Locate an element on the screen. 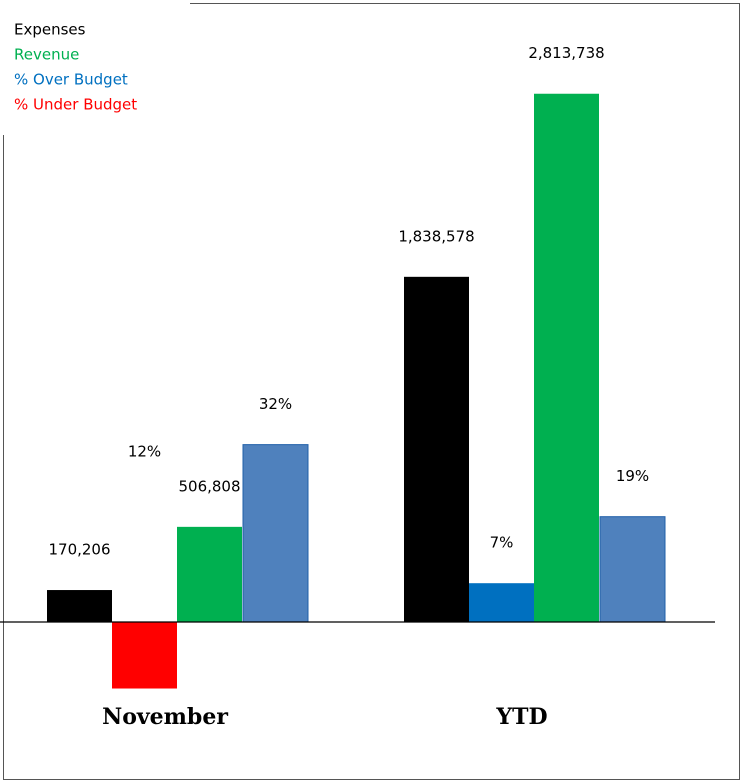  legend-entry: Revenue is located at coordinates (46, 55).